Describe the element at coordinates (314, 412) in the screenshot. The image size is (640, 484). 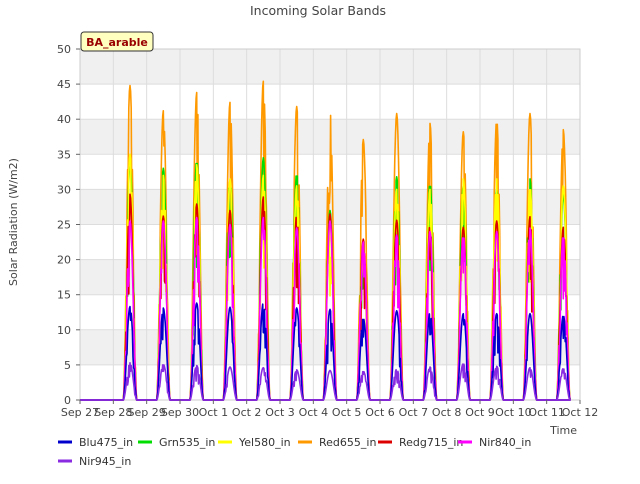
I see `x-tick-label: Oct 4` at that location.